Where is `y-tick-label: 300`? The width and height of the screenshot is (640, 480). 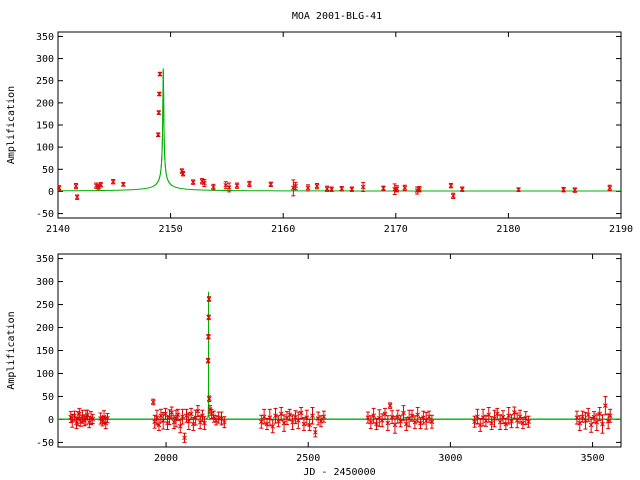
y-tick-label: 300 is located at coordinates (45, 282).